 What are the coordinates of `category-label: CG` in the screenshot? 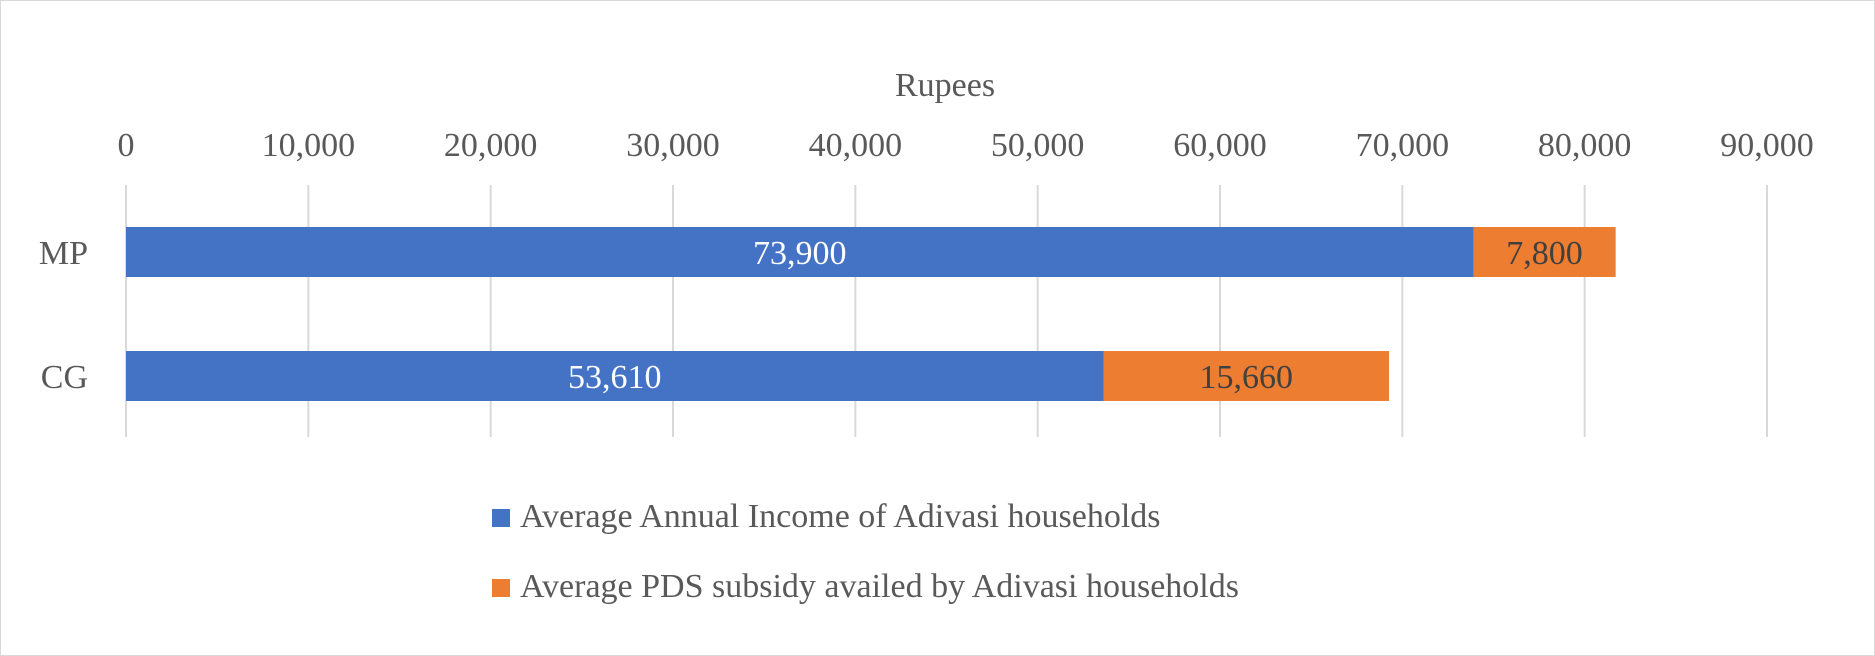 It's located at (64, 377).